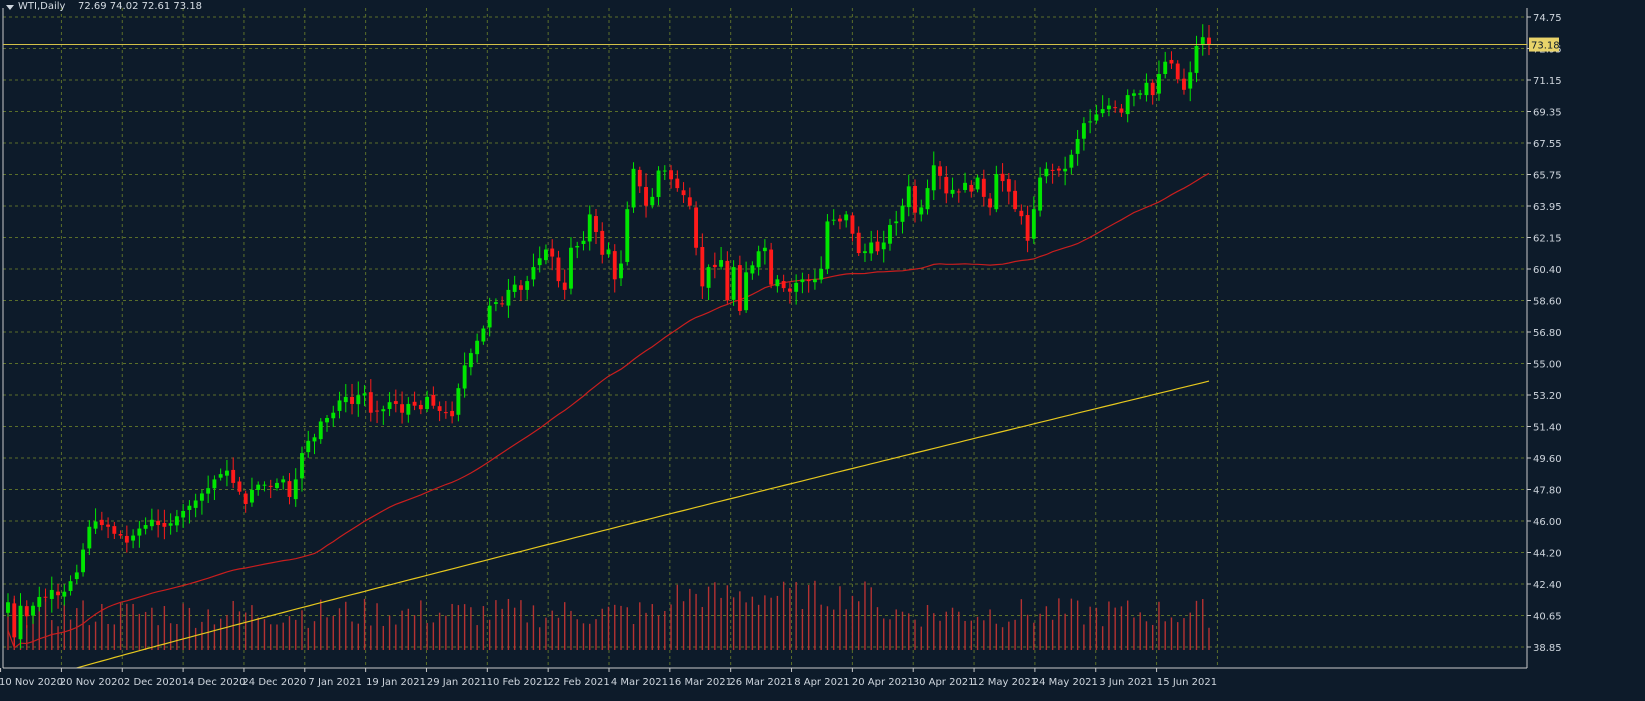 This screenshot has width=1645, height=701. Describe the element at coordinates (1547, 239) in the screenshot. I see `price-tick-label: 62.15` at that location.